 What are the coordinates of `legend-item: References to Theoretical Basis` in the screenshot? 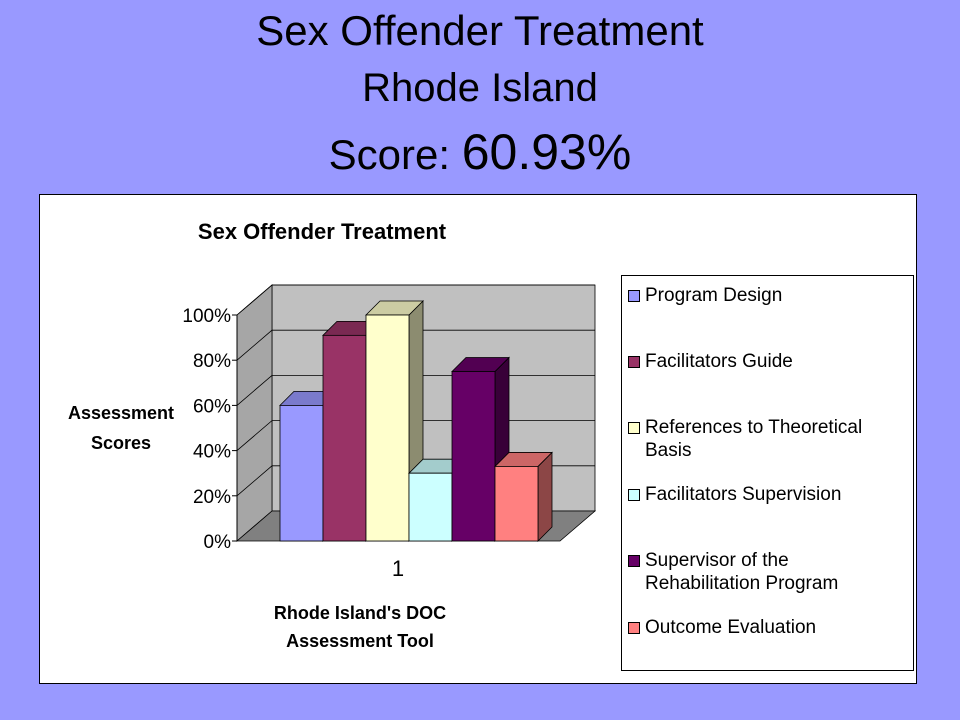 It's located at (768, 439).